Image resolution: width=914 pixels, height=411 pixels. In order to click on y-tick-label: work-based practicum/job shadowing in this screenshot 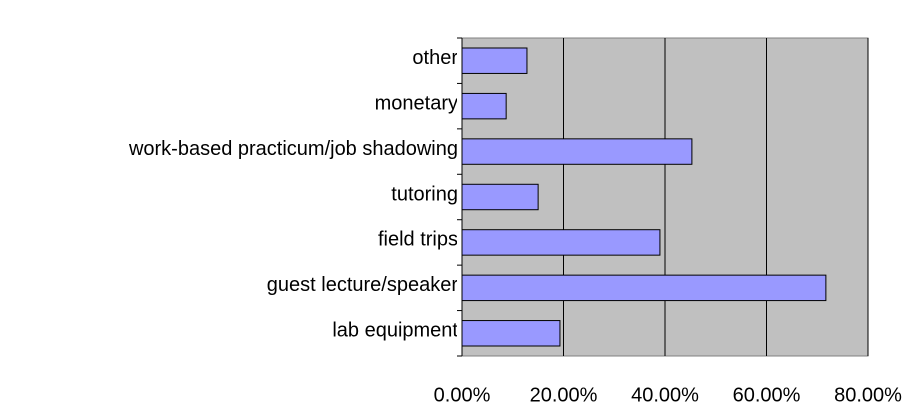, I will do `click(293, 149)`.